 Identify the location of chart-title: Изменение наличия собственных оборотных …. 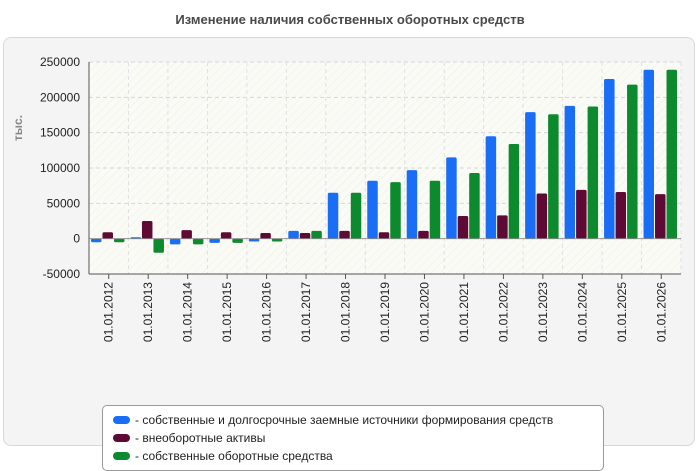
(350, 19).